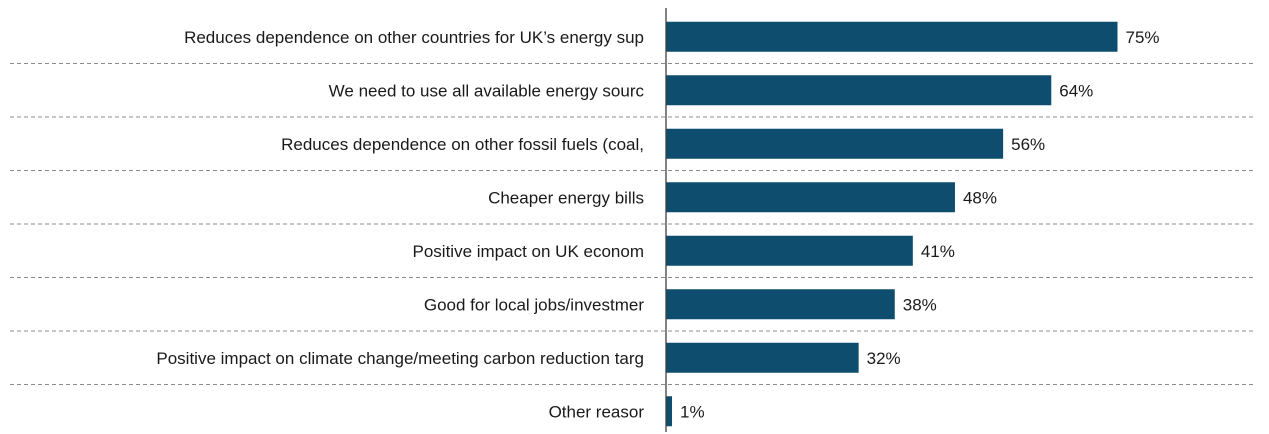 The width and height of the screenshot is (1269, 434). I want to click on category-label: Good for local jobs/investmer, so click(534, 304).